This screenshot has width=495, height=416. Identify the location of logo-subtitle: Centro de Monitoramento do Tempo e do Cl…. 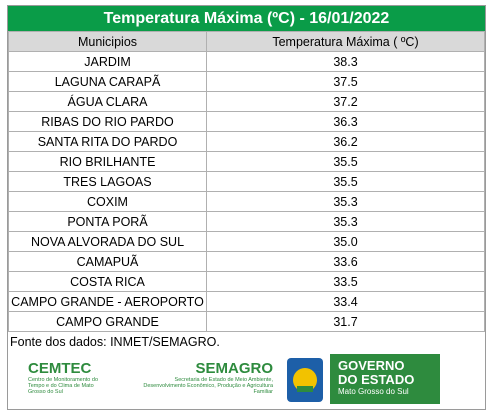
(63, 386).